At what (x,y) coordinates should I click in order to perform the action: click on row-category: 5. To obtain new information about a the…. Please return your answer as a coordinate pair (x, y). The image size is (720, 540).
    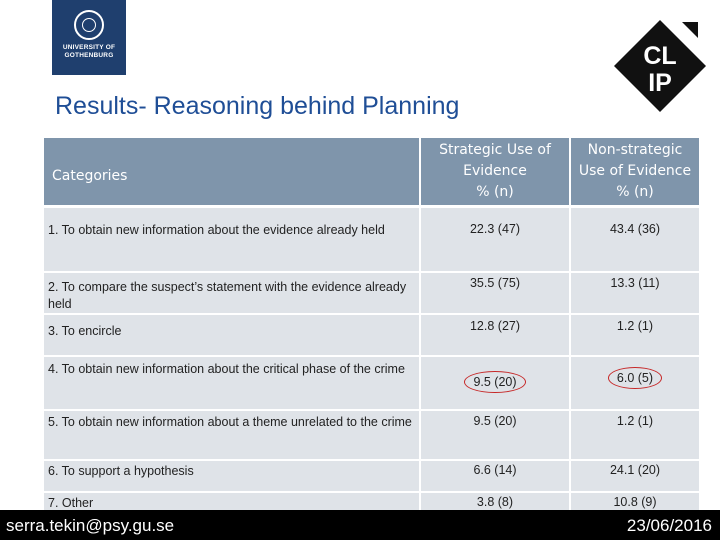
    Looking at the image, I should click on (232, 435).